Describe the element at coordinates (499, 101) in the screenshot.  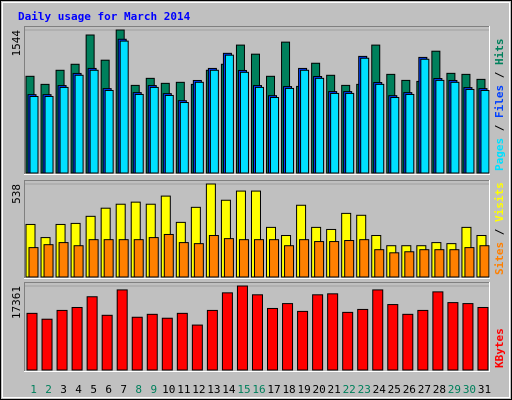
I see `legend-entry: Files` at that location.